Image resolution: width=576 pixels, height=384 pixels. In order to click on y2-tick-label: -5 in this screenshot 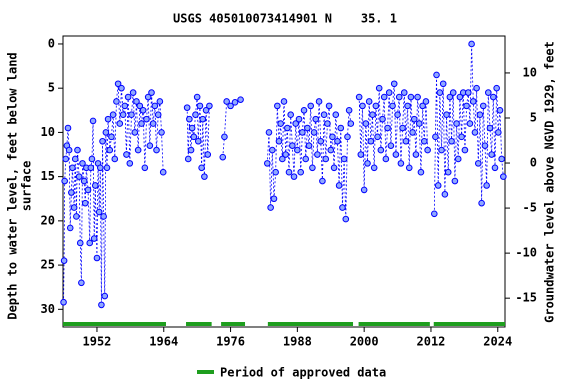, I will do `click(530, 208)`.